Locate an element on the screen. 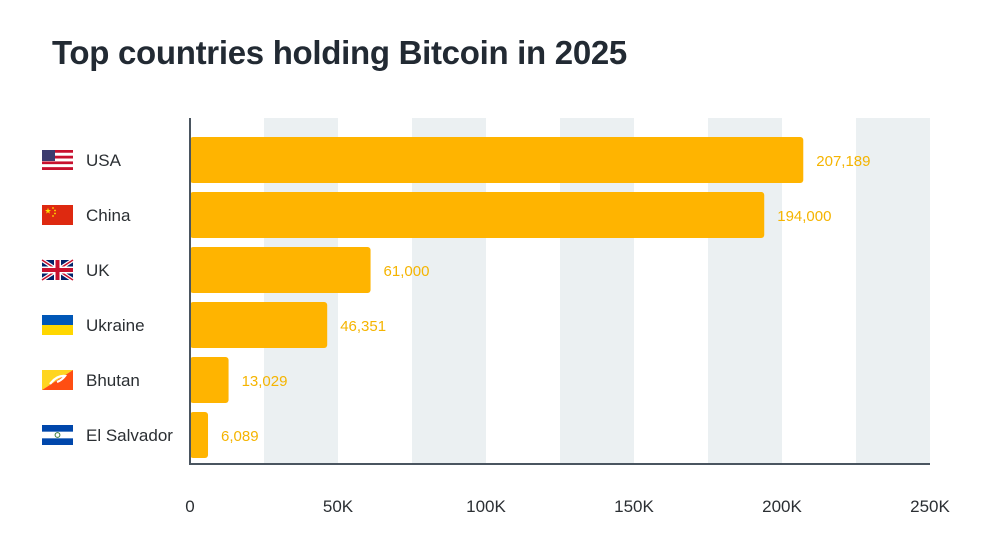 The height and width of the screenshot is (553, 1000). china-flag-icon is located at coordinates (57, 215).